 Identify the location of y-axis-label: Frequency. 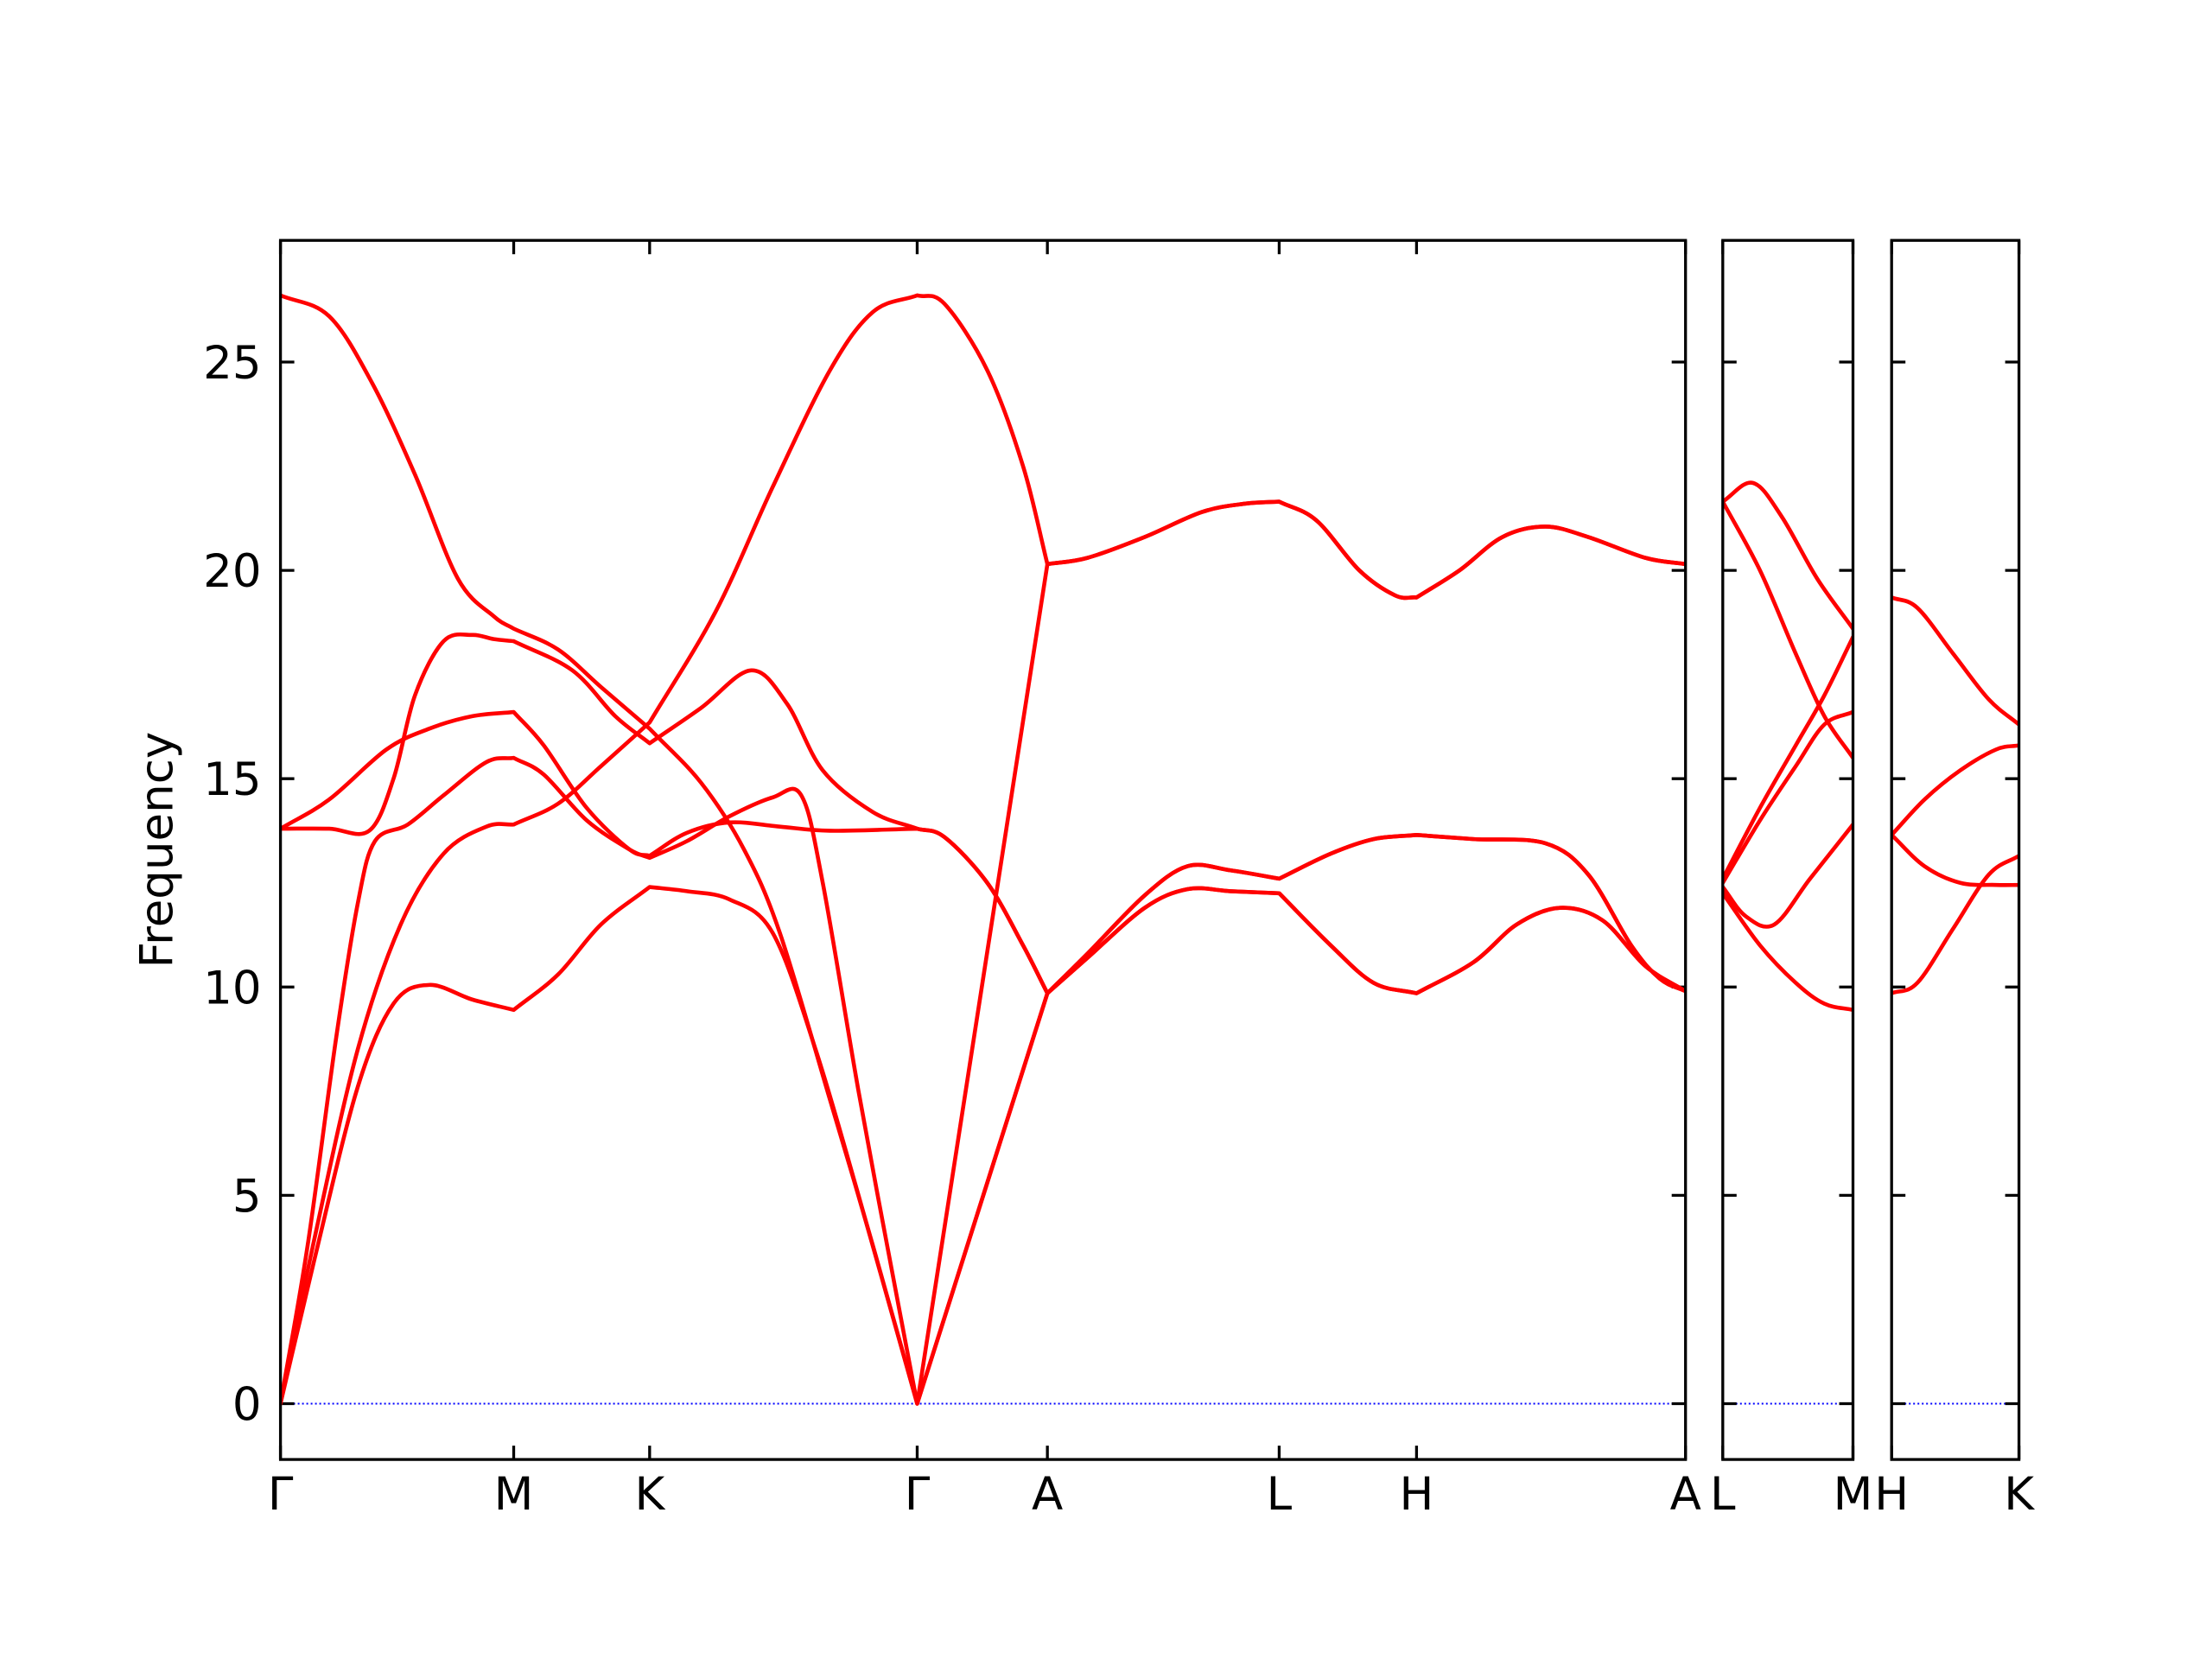
(157, 850).